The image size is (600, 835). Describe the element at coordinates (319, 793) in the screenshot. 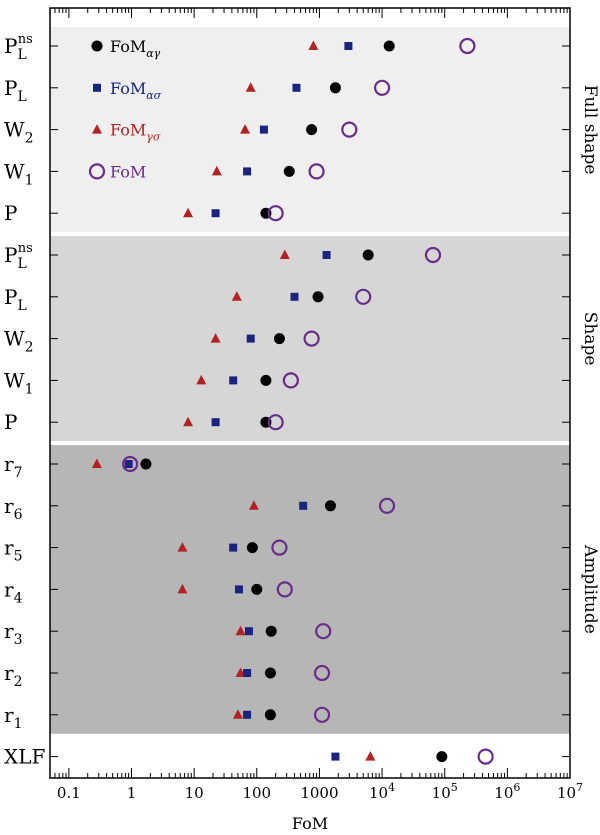

I see `x-tick-label: 1000` at that location.